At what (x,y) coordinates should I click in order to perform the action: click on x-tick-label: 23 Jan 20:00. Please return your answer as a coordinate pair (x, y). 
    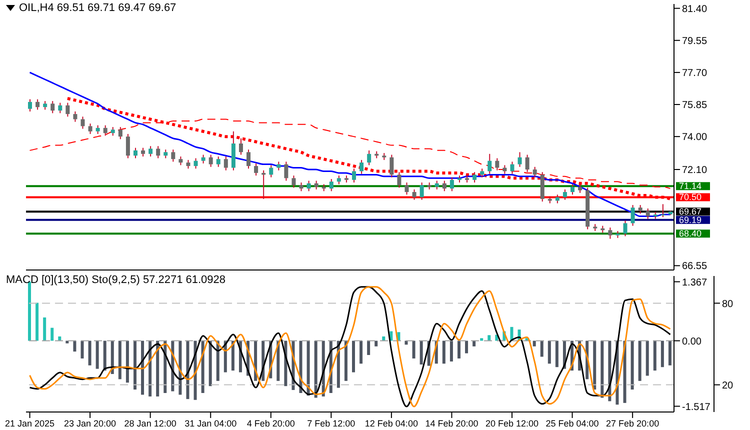
    Looking at the image, I should click on (90, 423).